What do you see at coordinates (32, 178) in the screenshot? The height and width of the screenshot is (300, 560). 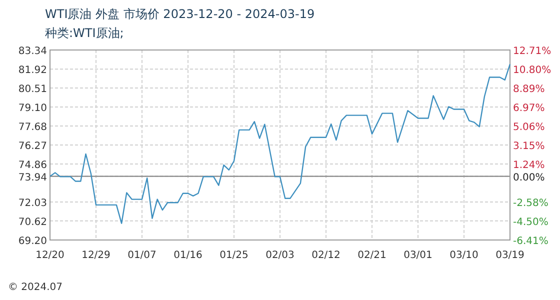 I see `y-tick-label: 73.94` at bounding box center [32, 178].